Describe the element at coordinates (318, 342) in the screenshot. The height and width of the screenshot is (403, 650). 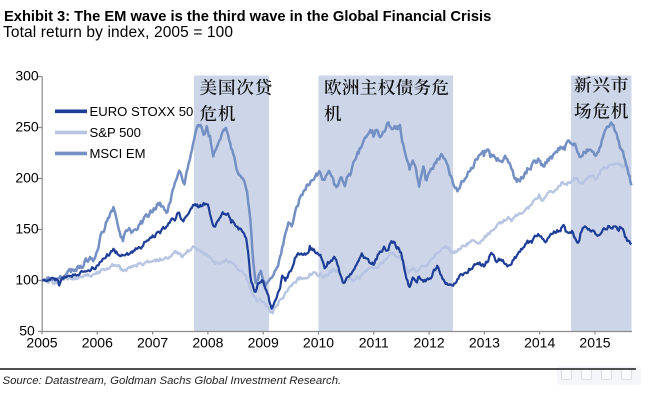
I see `svg-text: 2010` at that location.